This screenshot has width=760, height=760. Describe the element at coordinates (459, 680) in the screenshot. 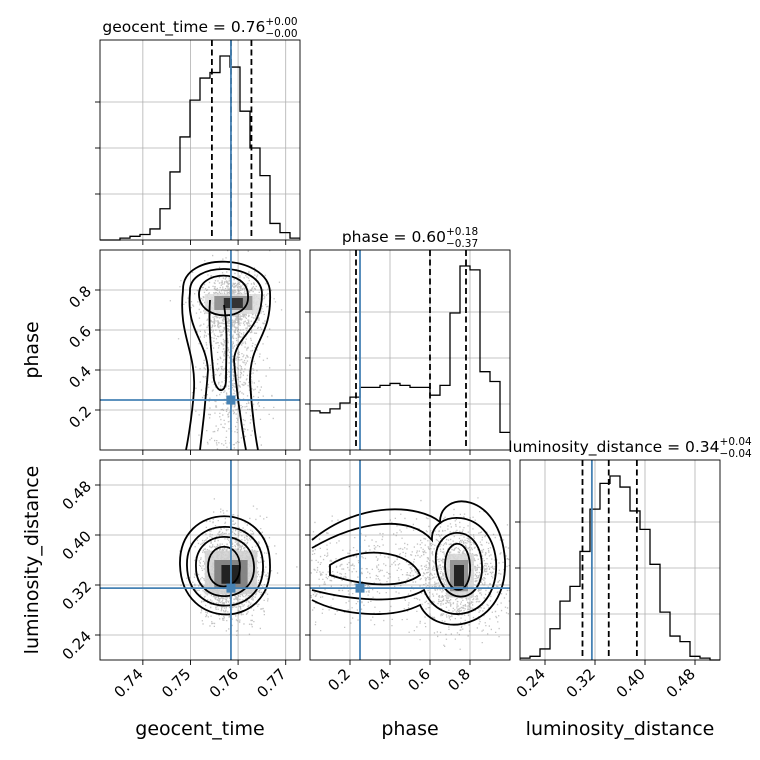

I see `xtick-label-phase-3: 0.8` at that location.